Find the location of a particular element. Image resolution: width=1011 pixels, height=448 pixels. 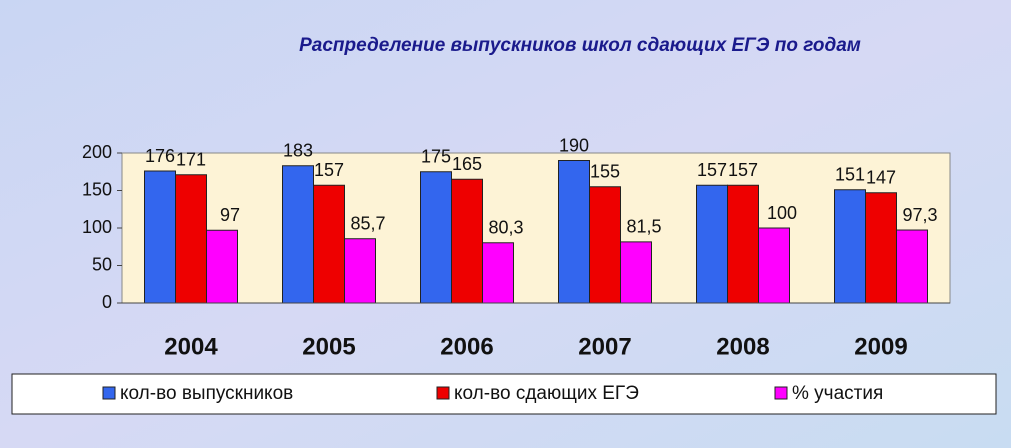

value-label: 85,7 is located at coordinates (367, 223).